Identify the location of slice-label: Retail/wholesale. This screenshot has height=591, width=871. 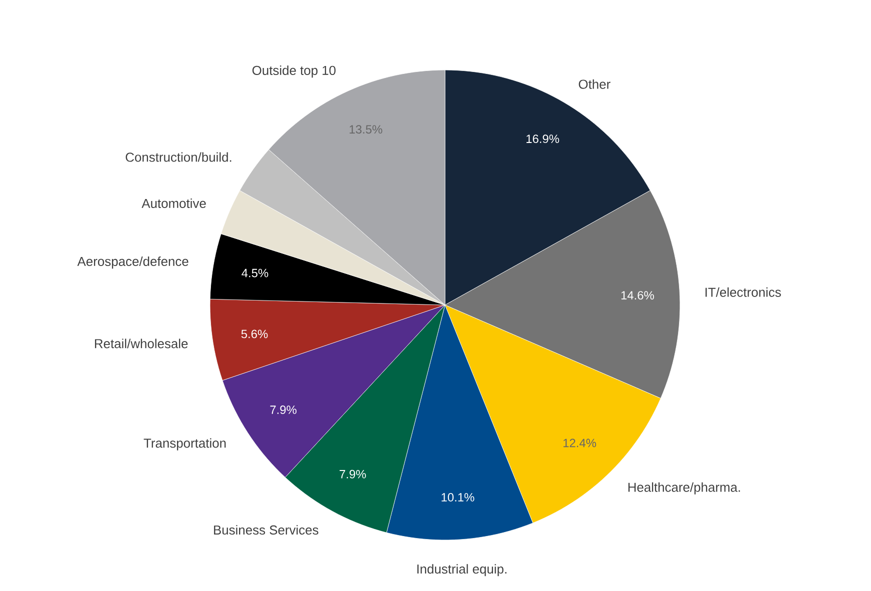
(141, 343).